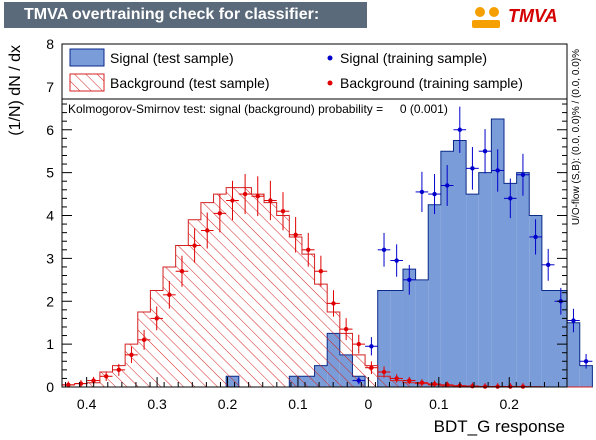  What do you see at coordinates (330, 83) in the screenshot?
I see `legend-background-training-marker` at bounding box center [330, 83].